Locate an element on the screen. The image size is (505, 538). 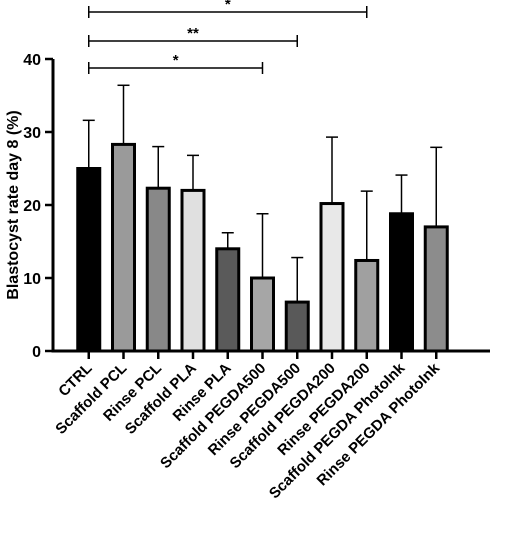
significance-brackets: **** is located at coordinates (228, 37).